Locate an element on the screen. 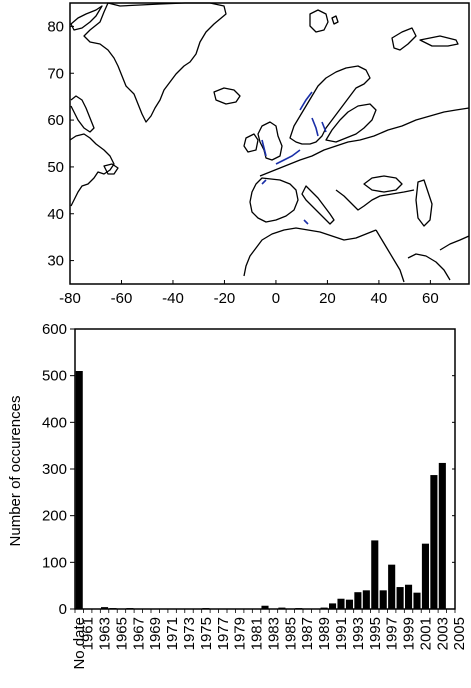  bar-y-tick-label: 100 is located at coordinates (54, 562).